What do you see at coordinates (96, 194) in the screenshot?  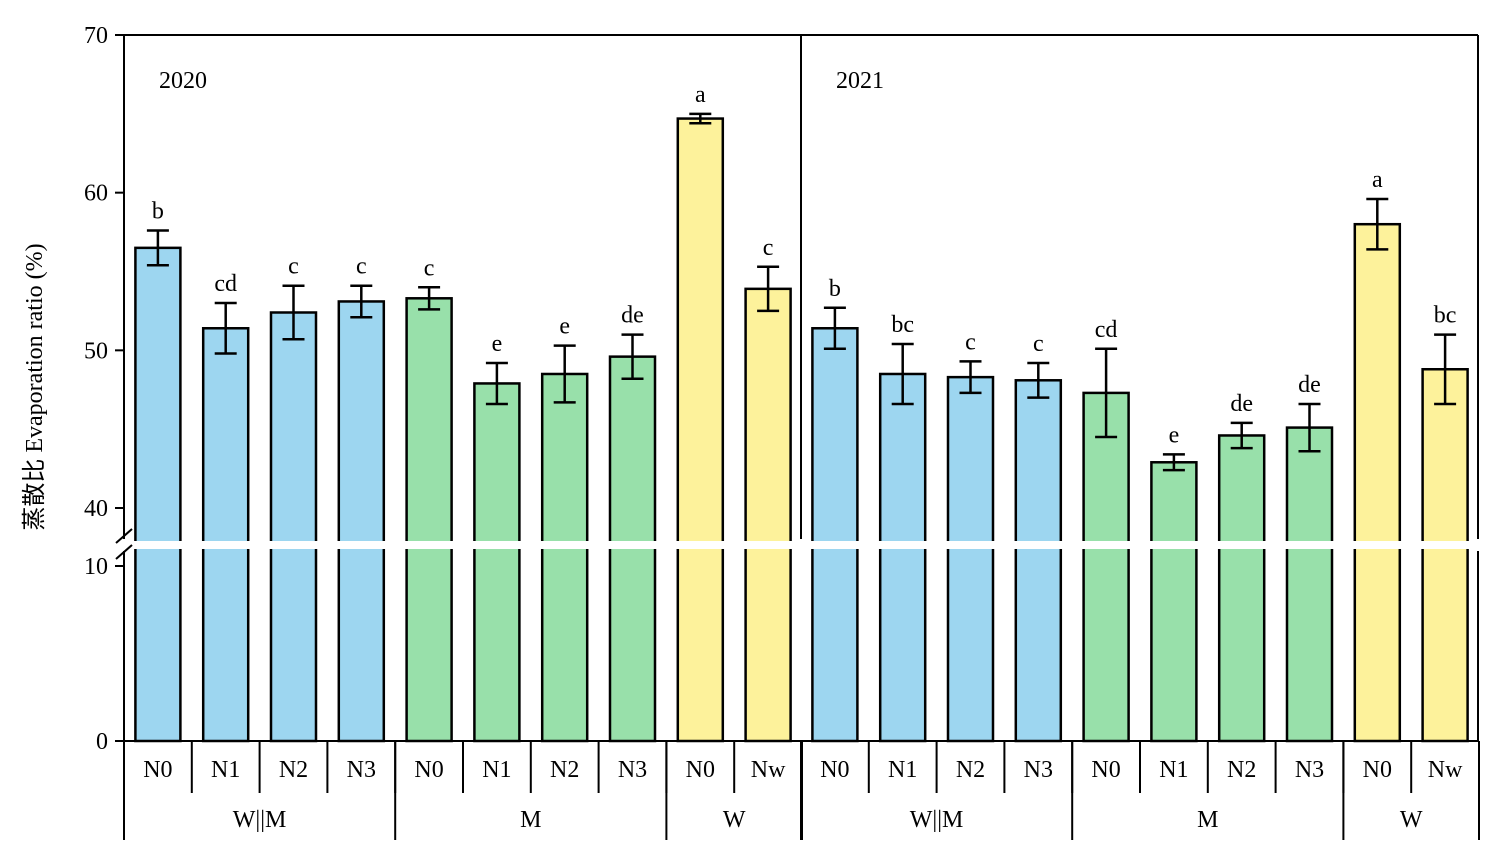 I see `y-tick-label: 60` at bounding box center [96, 194].